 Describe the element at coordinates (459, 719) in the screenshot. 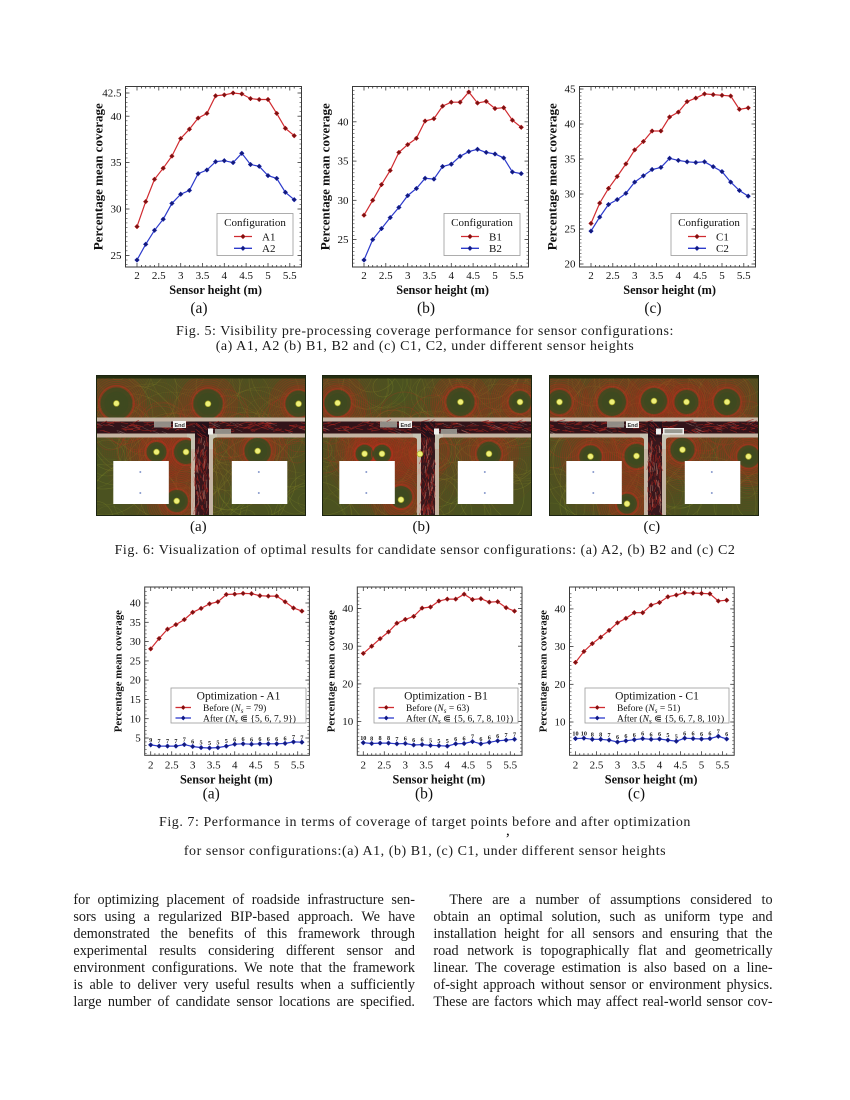

I see `svg-text: After (Ns ⋐ {5, 6, 7, 8, 10})` at that location.